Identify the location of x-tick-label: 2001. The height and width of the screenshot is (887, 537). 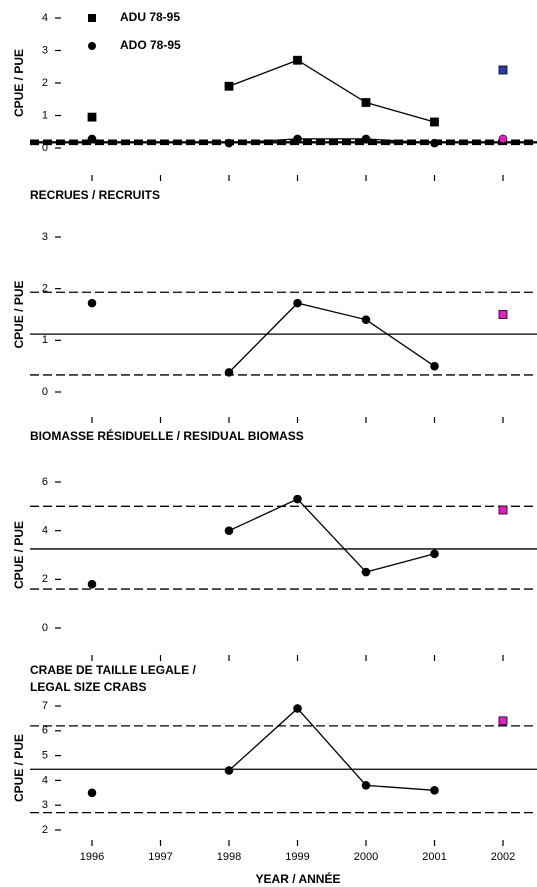
(434, 857).